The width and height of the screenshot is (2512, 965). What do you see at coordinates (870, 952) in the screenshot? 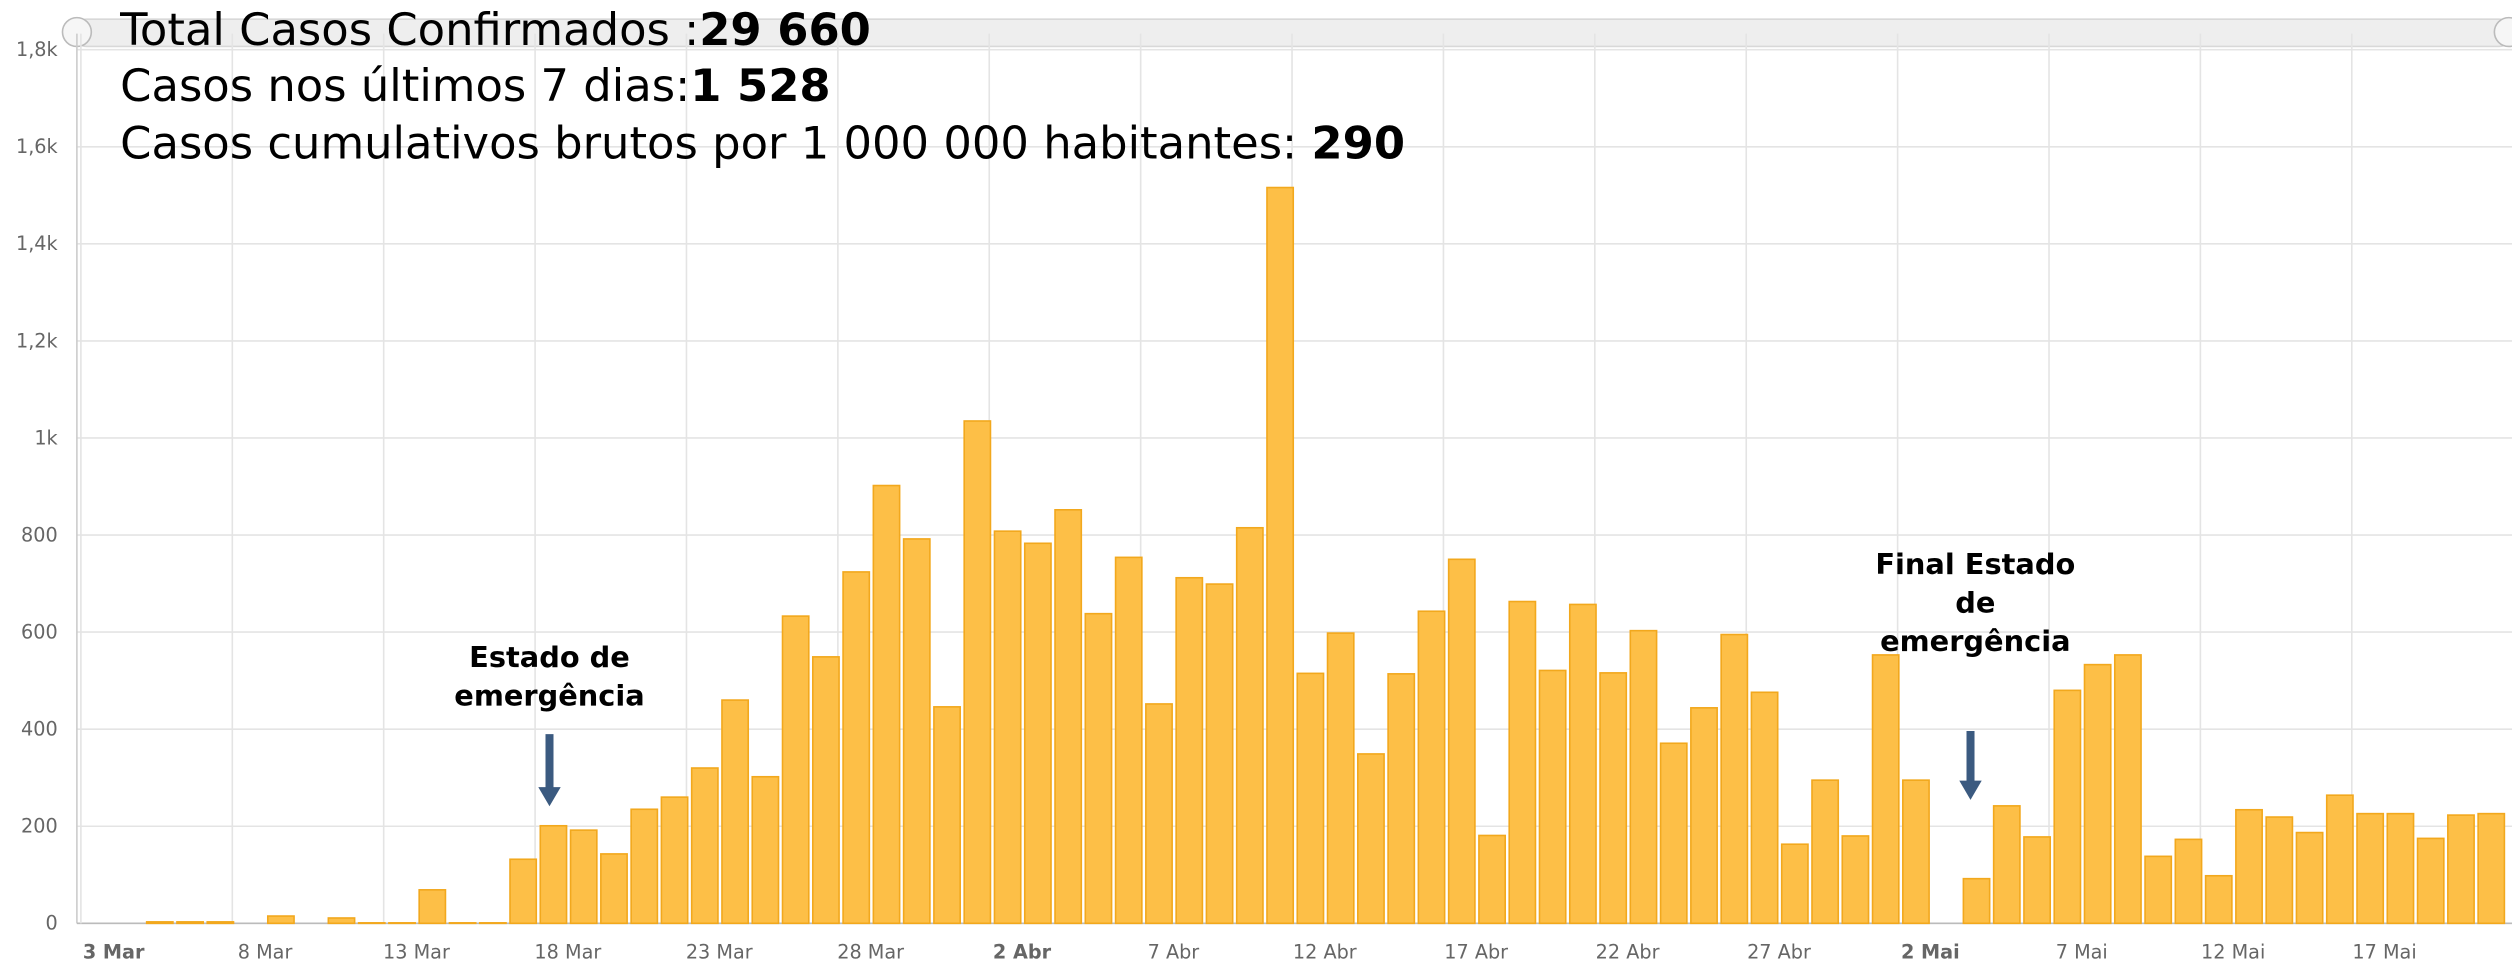
I see `x-tick-label: 28 Mar` at bounding box center [870, 952].